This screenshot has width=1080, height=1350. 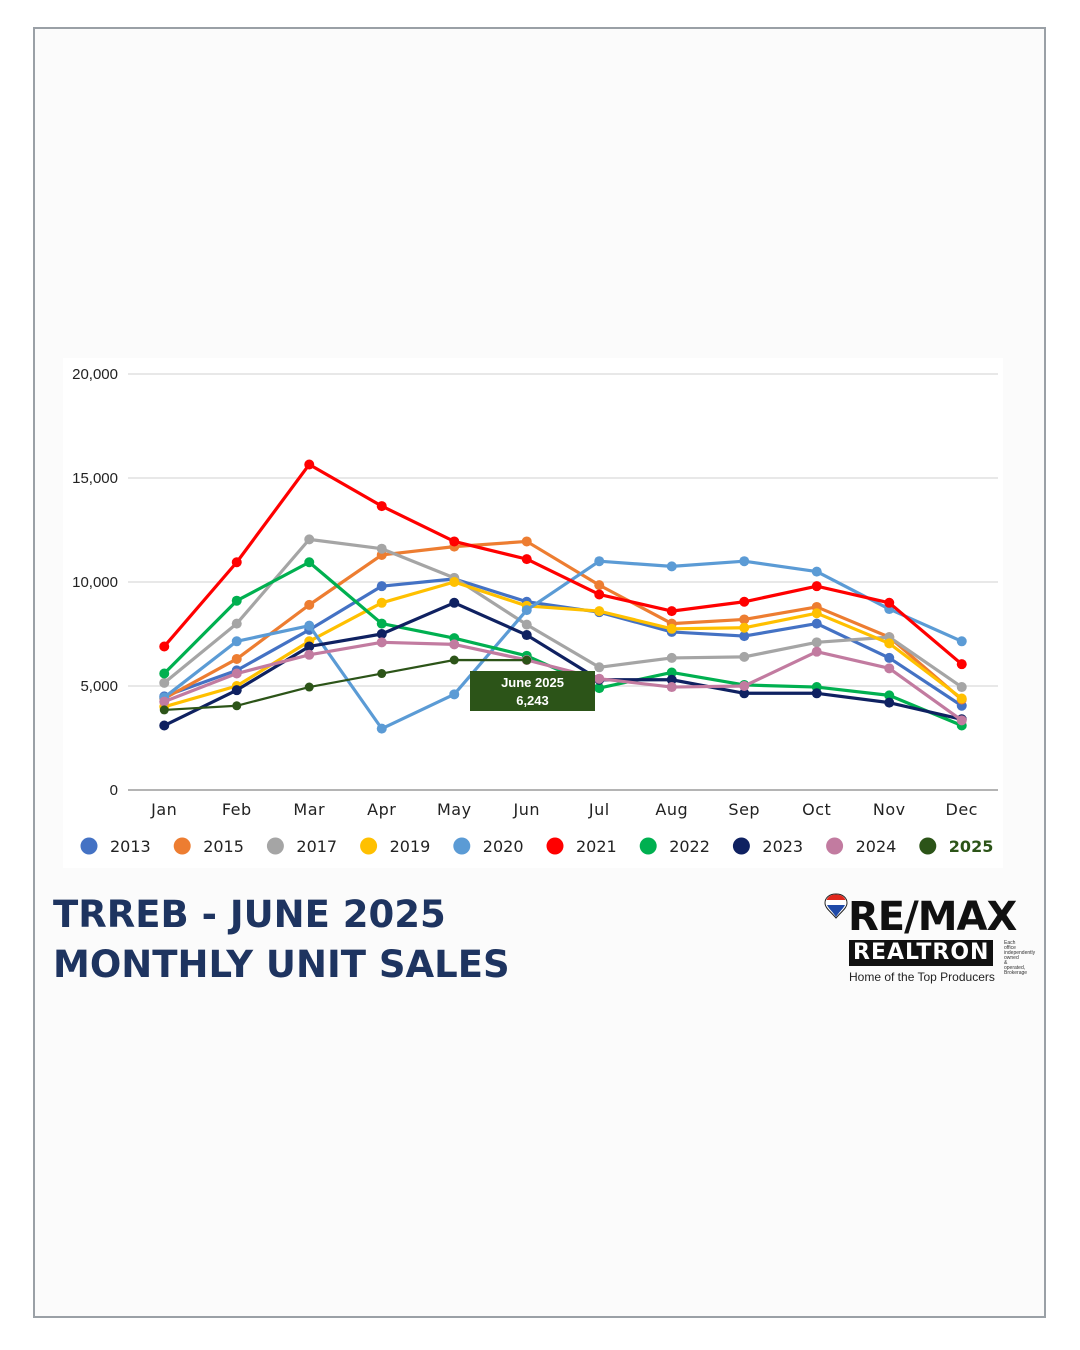 What do you see at coordinates (971, 846) in the screenshot?
I see `legend-label-2025: 2025` at bounding box center [971, 846].